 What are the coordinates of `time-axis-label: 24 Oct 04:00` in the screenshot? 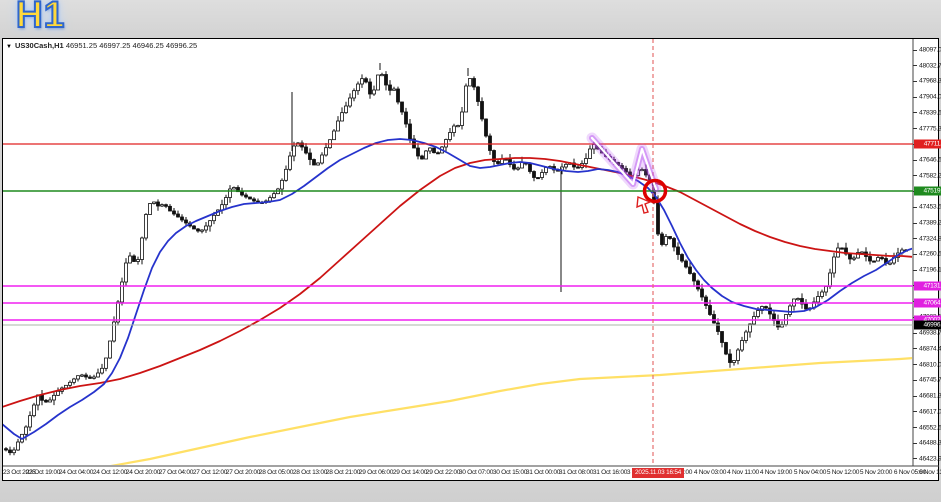 It's located at (76, 472).